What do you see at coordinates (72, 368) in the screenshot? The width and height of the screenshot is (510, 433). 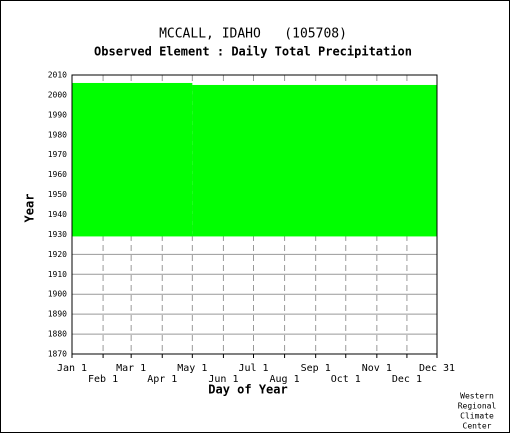 I see `x-tick-label: Jan 1` at bounding box center [72, 368].